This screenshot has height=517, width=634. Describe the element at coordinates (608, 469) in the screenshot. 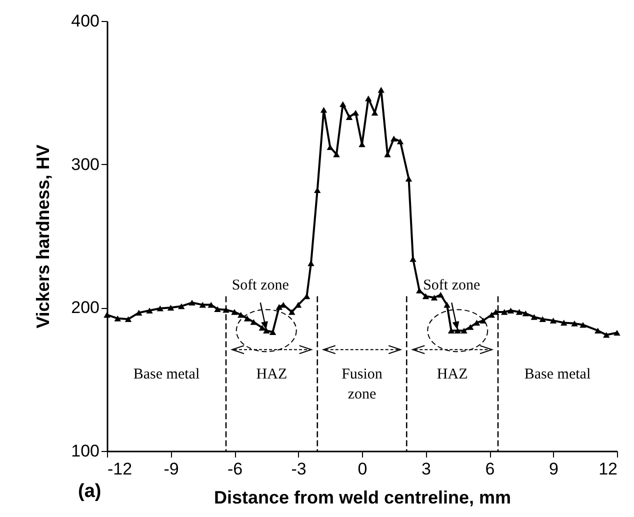

I see `x-tick-label: 12` at that location.